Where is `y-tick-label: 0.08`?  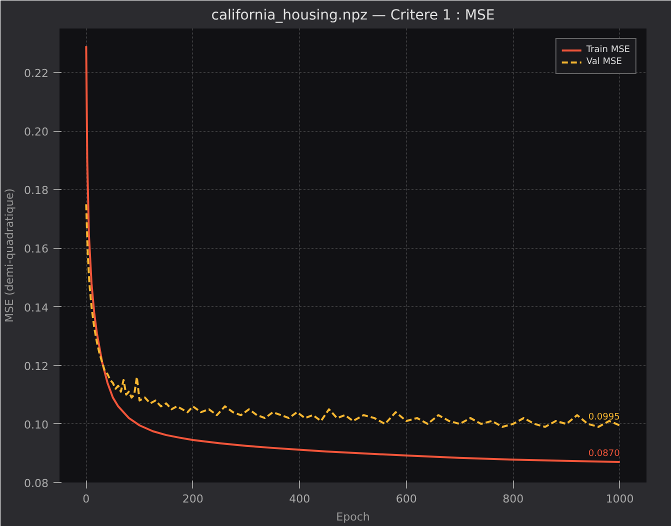 y-tick-label: 0.08 is located at coordinates (36, 483).